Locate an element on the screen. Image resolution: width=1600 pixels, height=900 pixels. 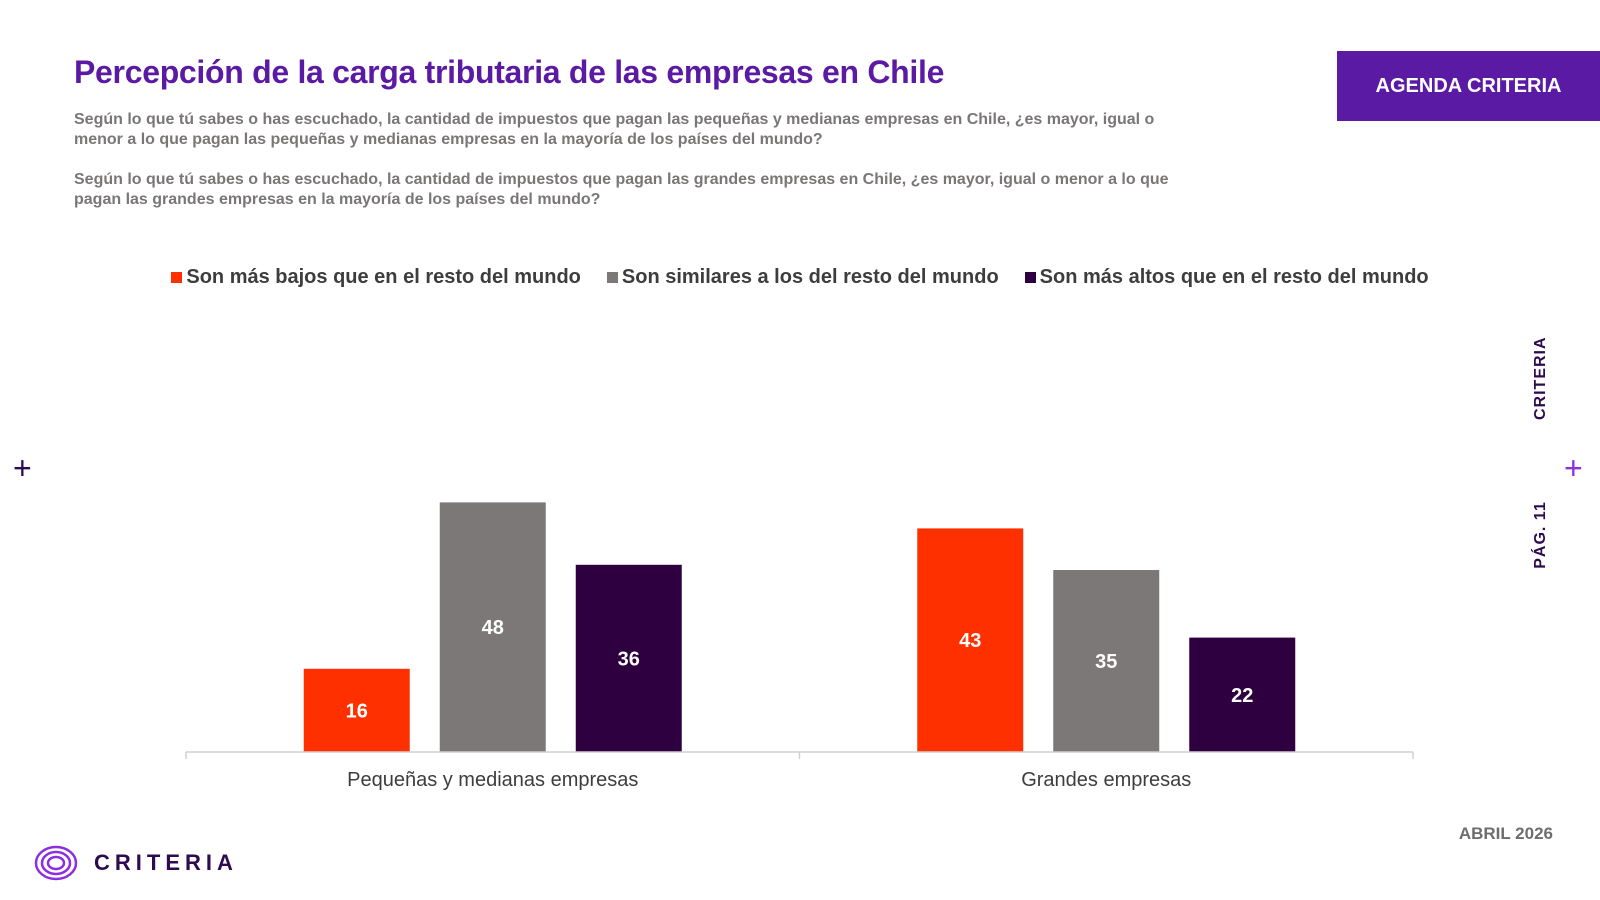
agenda-criteria-label: AGENDA CRITERIA is located at coordinates (1468, 85).